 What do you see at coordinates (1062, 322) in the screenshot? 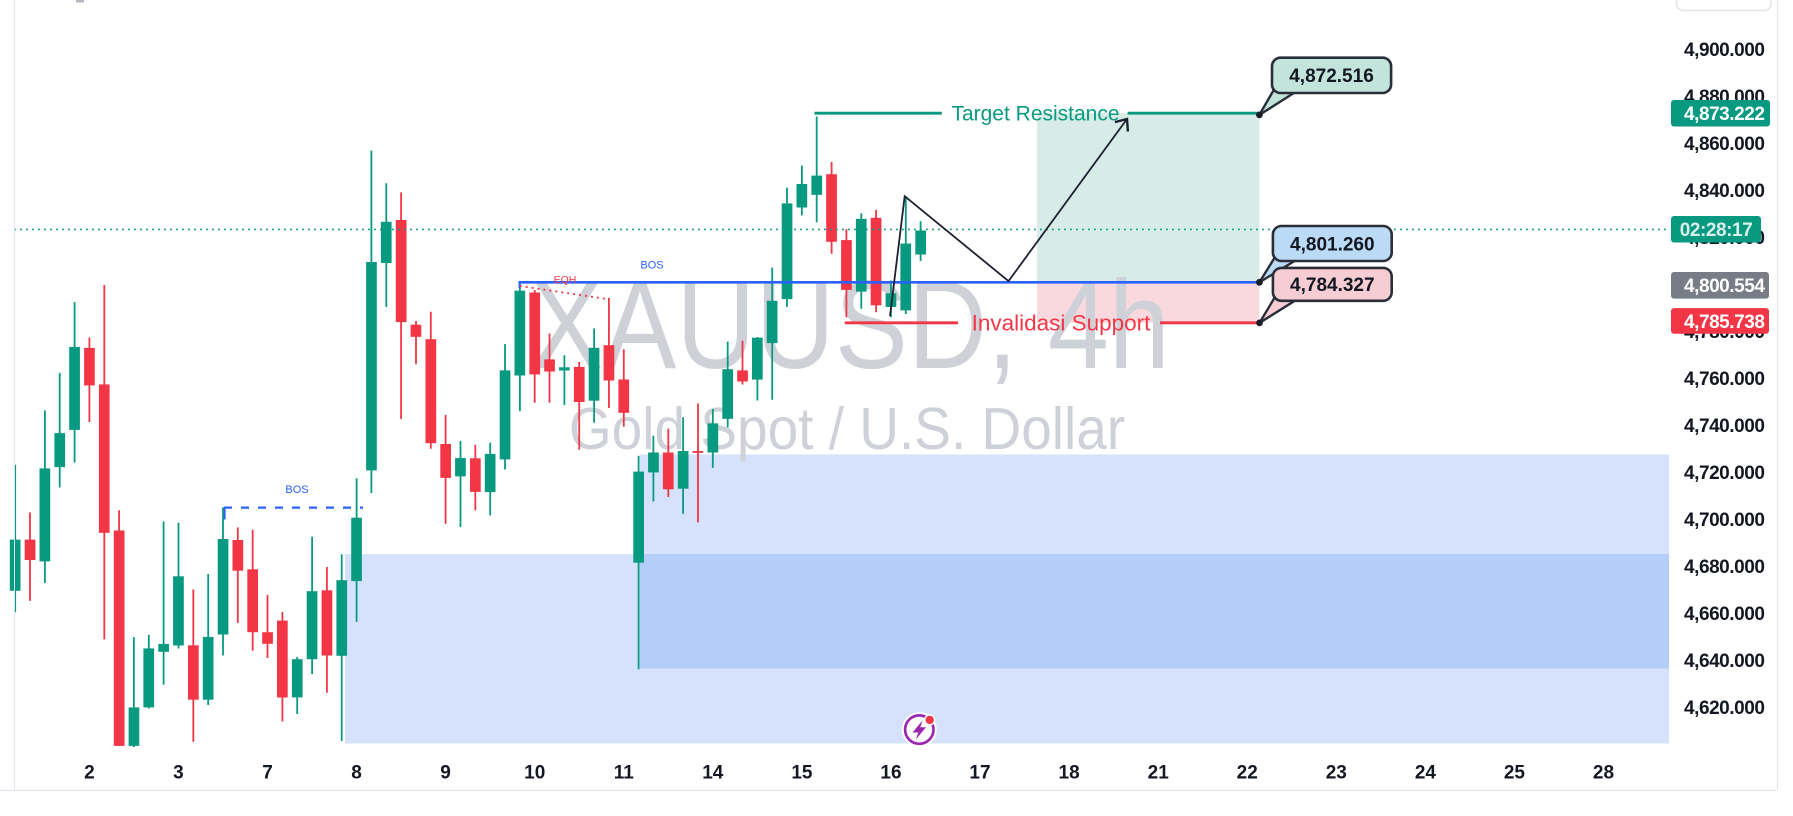
I see `svg-text: Invalidasi Support` at bounding box center [1062, 322].